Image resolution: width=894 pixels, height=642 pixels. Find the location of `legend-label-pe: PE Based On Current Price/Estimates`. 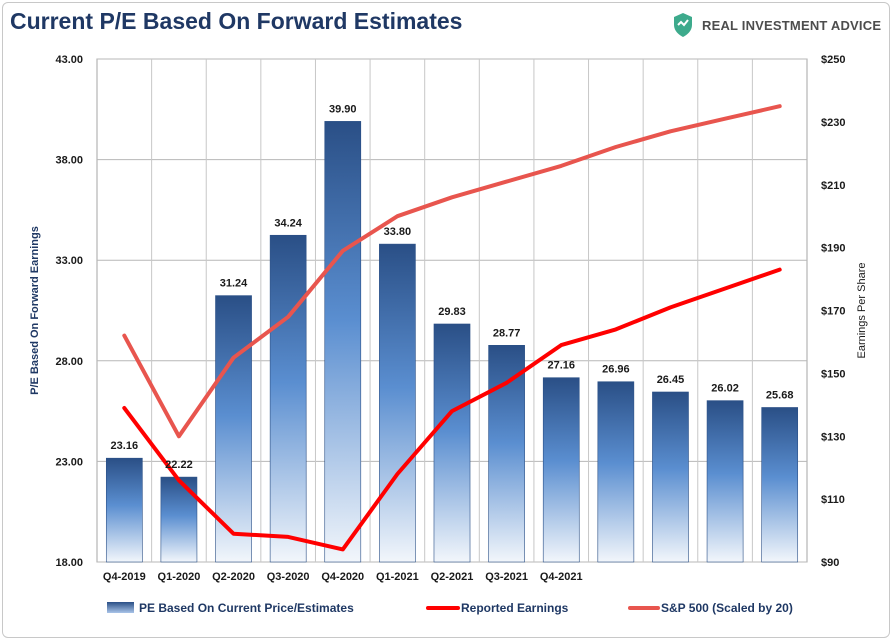

legend-label-pe: PE Based On Current Price/Estimates is located at coordinates (246, 608).